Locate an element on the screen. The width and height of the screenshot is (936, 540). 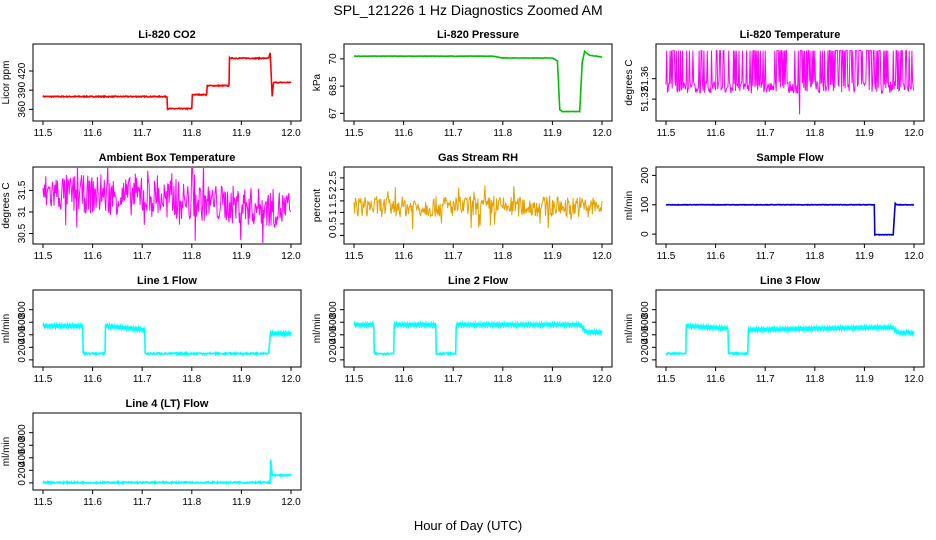
panel-title: Li-820 Temperature is located at coordinates (790, 35).